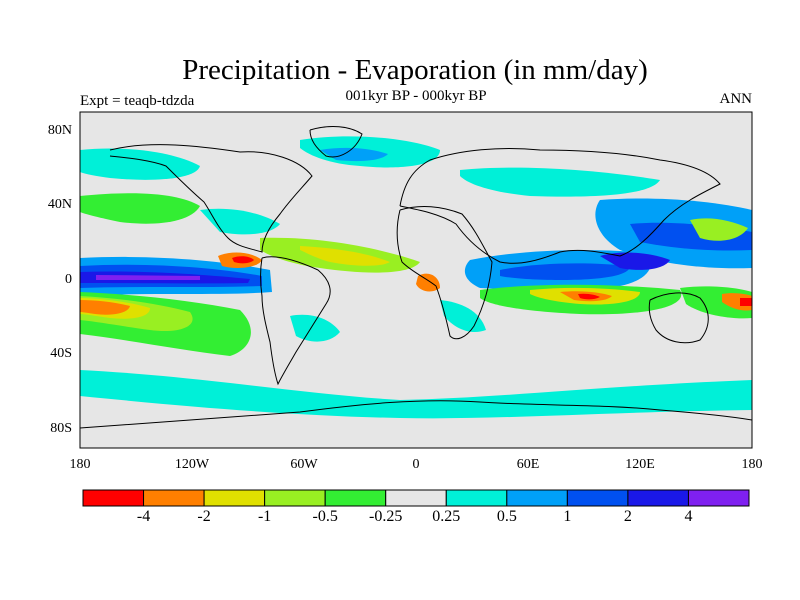 The image size is (800, 600). What do you see at coordinates (567, 516) in the screenshot?
I see `colorbar-label: 1` at bounding box center [567, 516].